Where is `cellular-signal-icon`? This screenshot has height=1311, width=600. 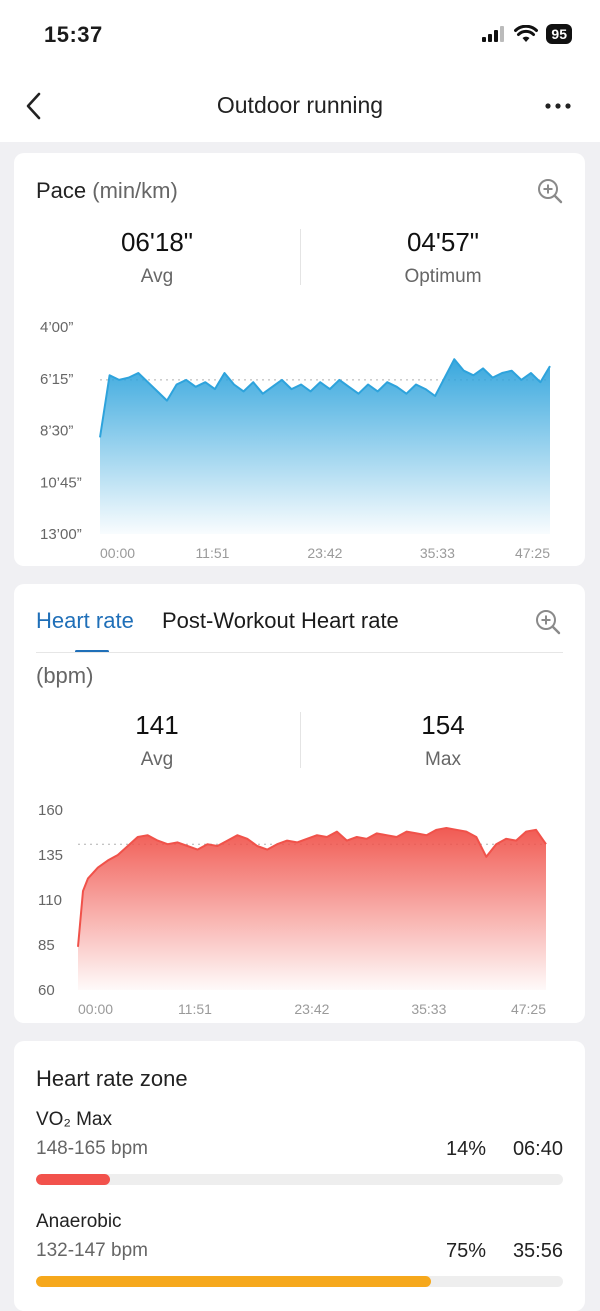 cellular-signal-icon is located at coordinates (493, 34).